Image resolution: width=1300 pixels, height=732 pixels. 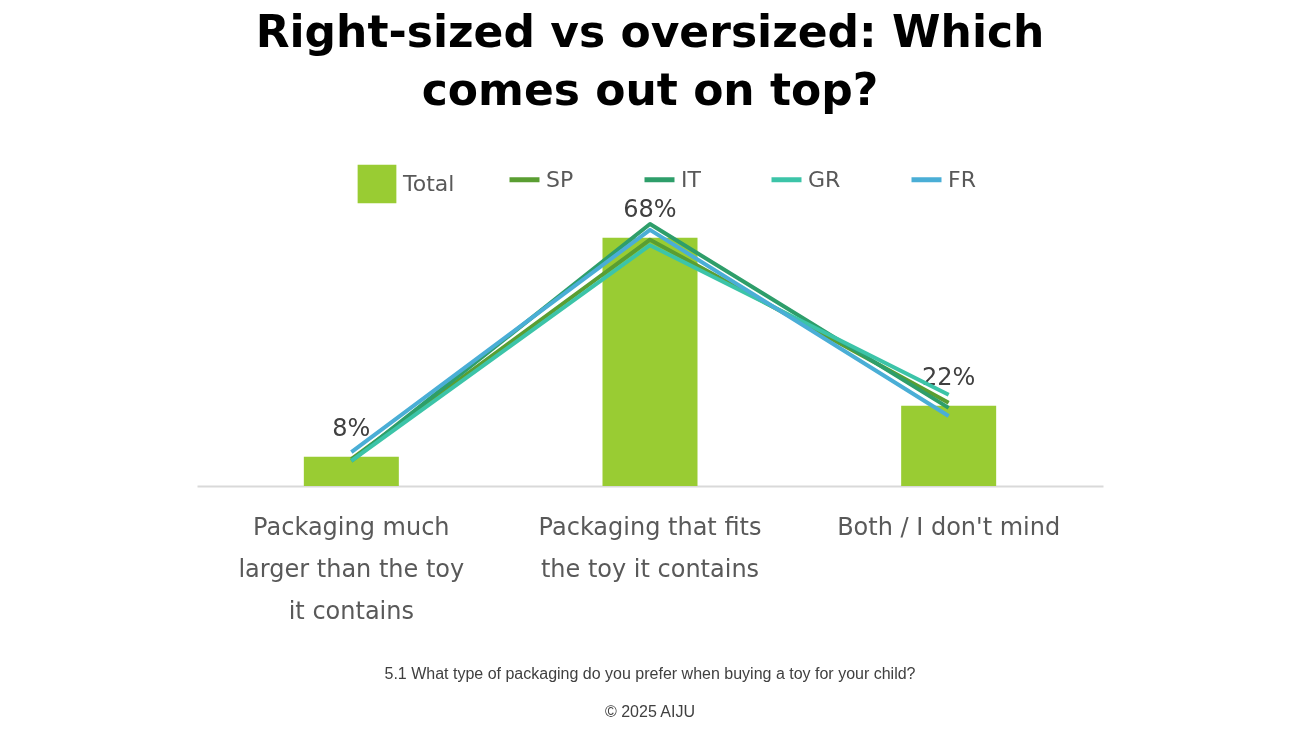 I want to click on x-tick-label: Packaging much larger than the toy it contains, so click(x=351, y=569).